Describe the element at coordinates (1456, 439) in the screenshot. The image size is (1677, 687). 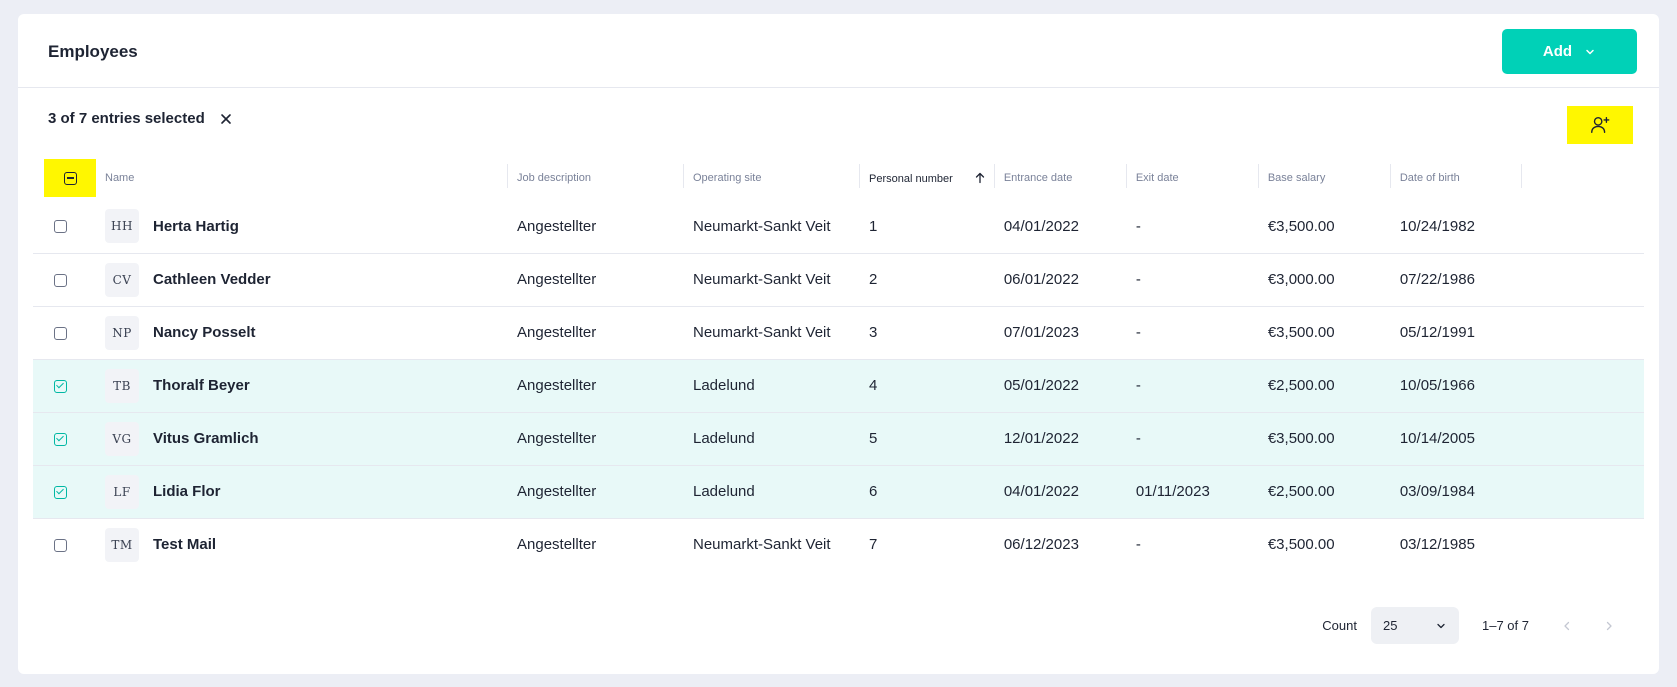
I see `dob-cell: 10/14/2005` at that location.